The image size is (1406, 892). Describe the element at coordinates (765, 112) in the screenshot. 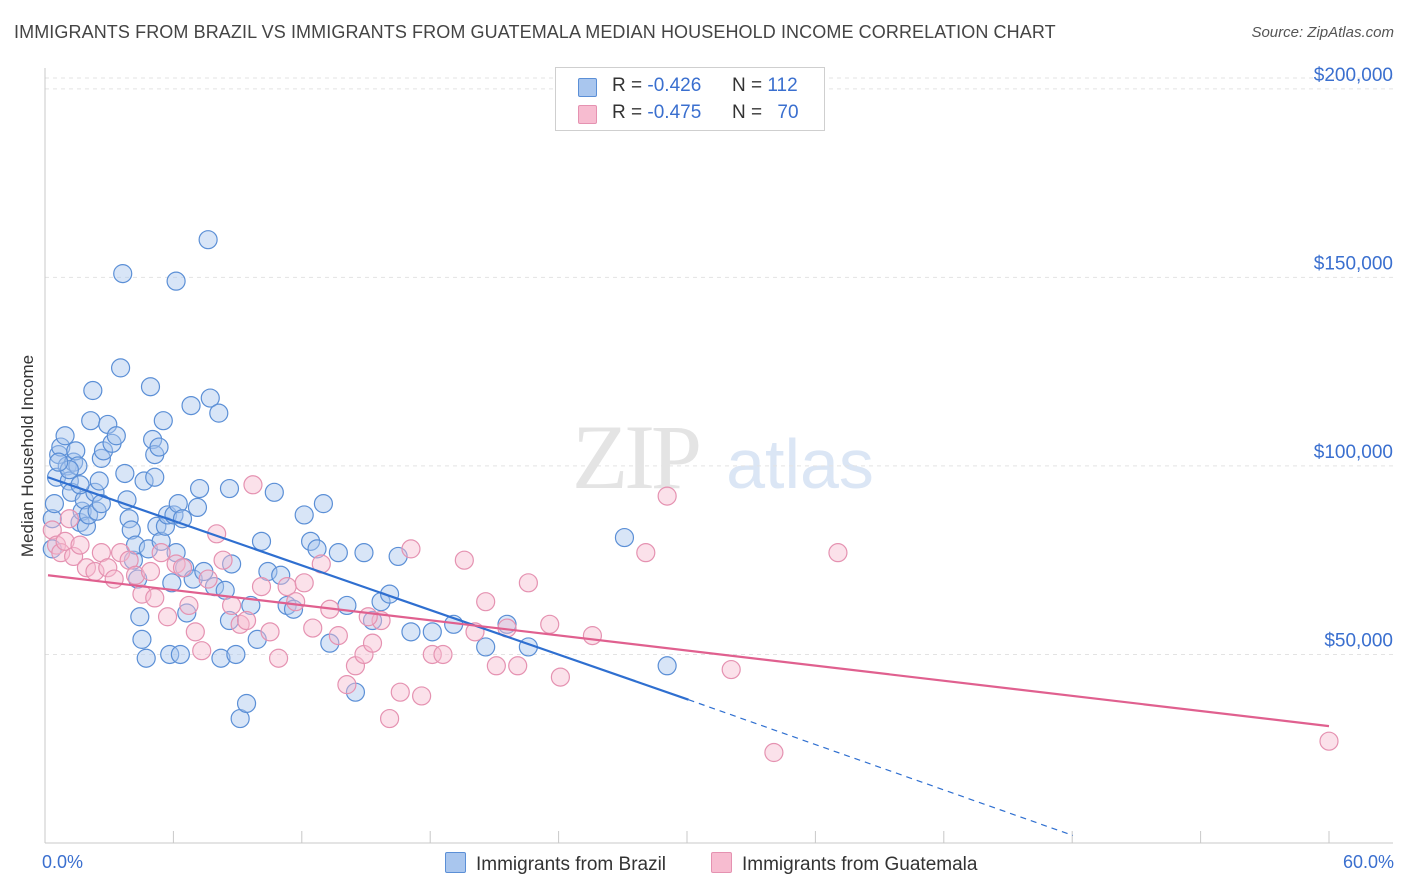

I see `legend-n-guatemala: N = 70` at that location.